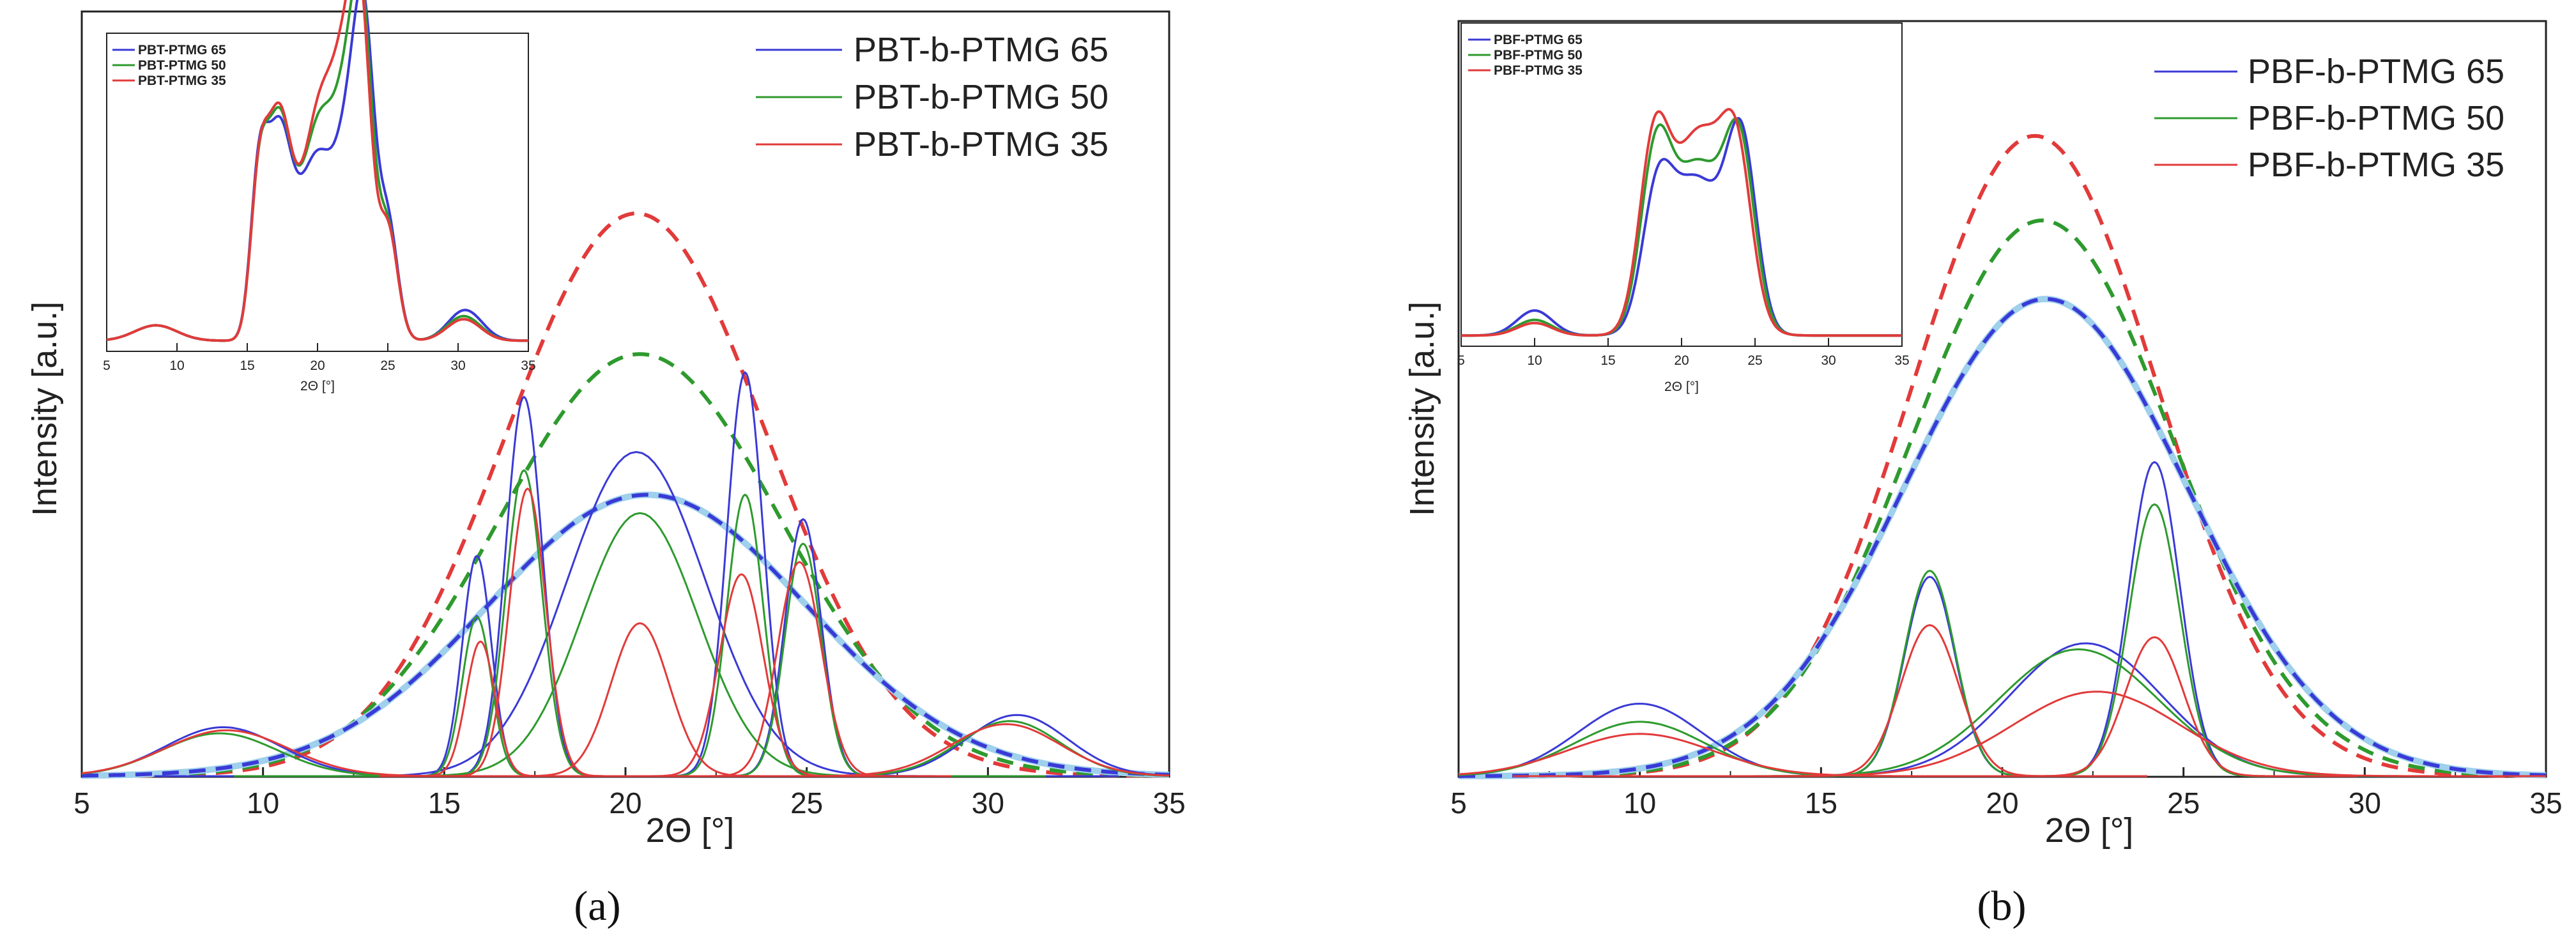 The width and height of the screenshot is (2576, 948). Describe the element at coordinates (597, 906) in the screenshot. I see `panel-label-a: (a)` at that location.